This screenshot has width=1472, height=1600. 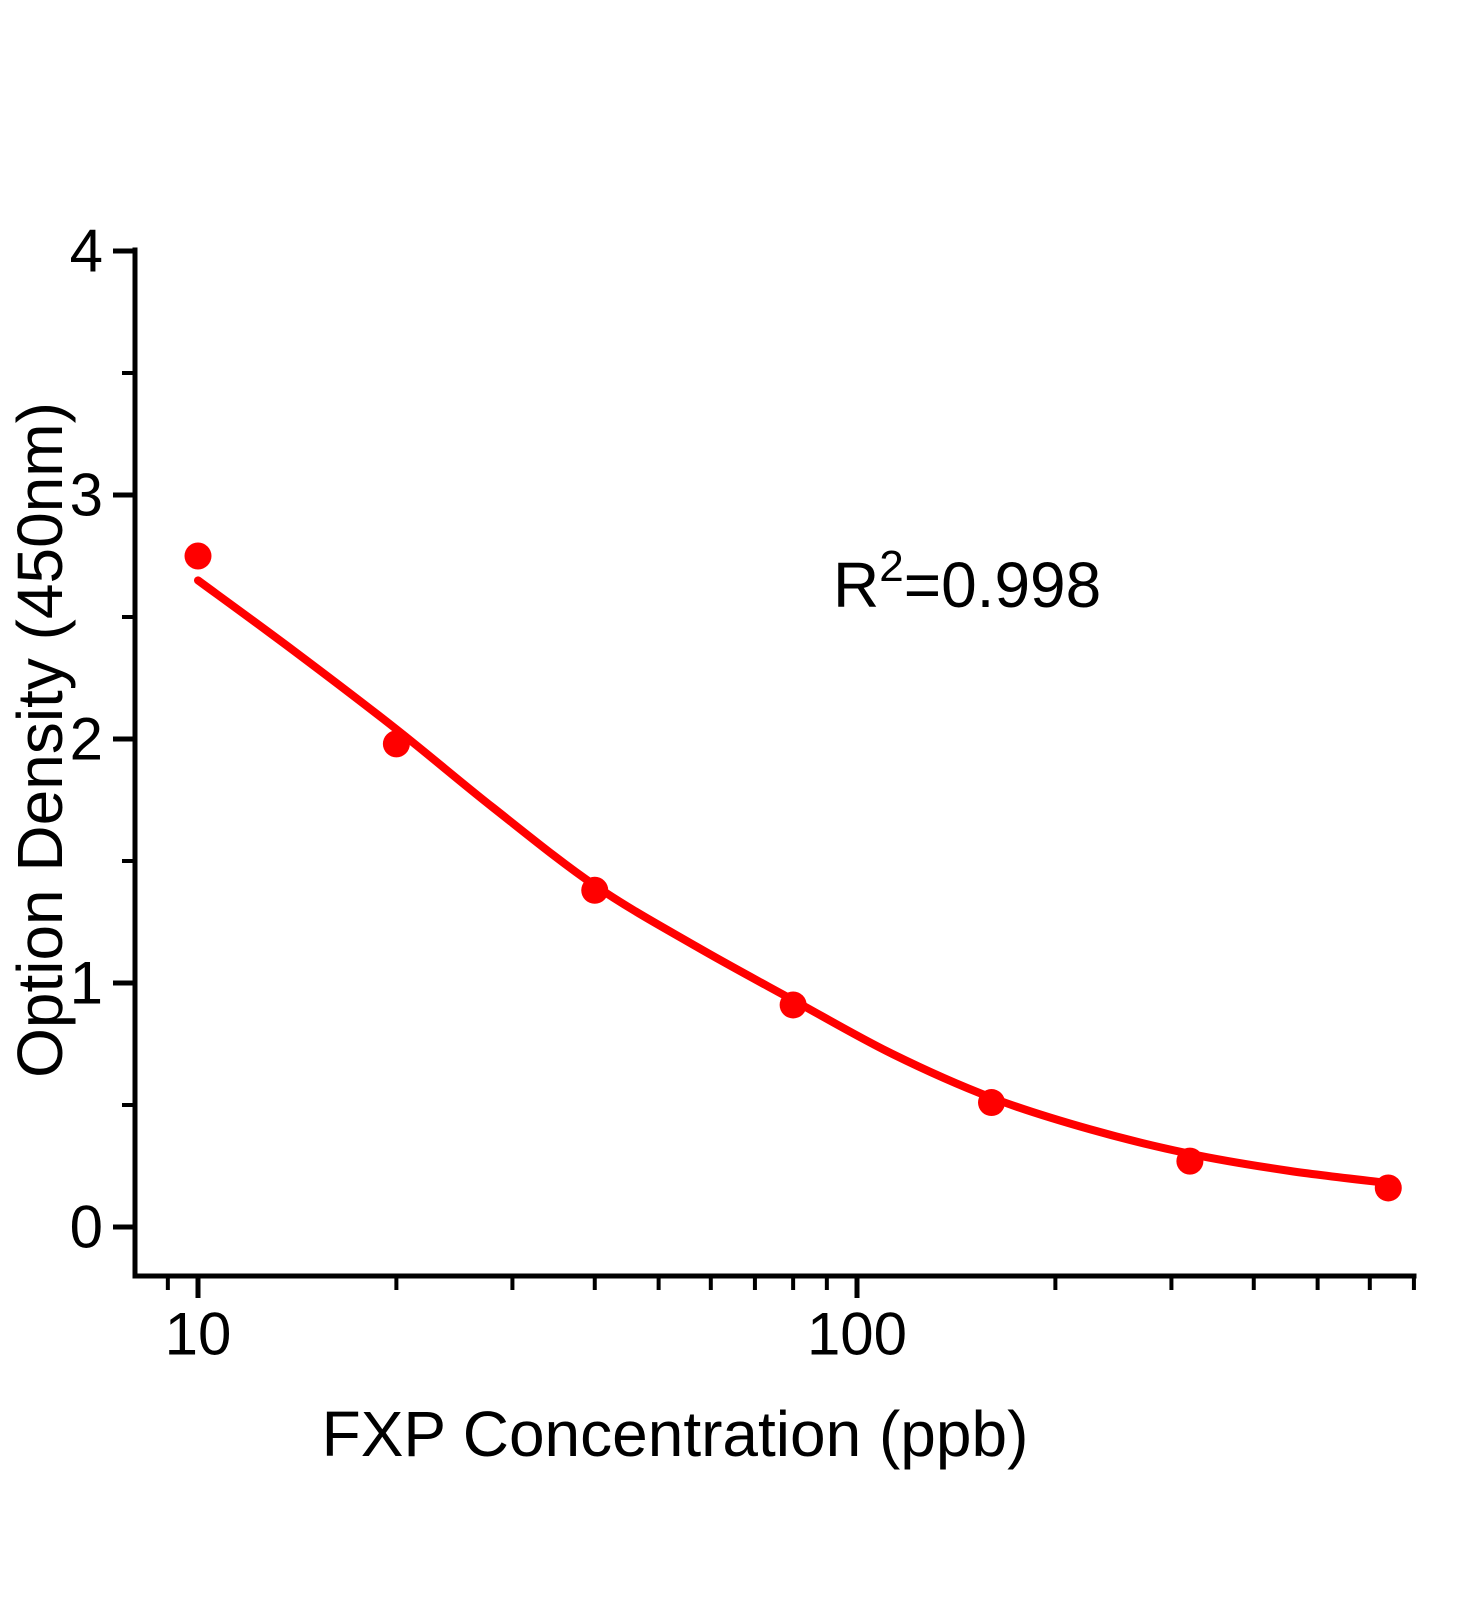 I want to click on r-squared-base: R, so click(x=856, y=585).